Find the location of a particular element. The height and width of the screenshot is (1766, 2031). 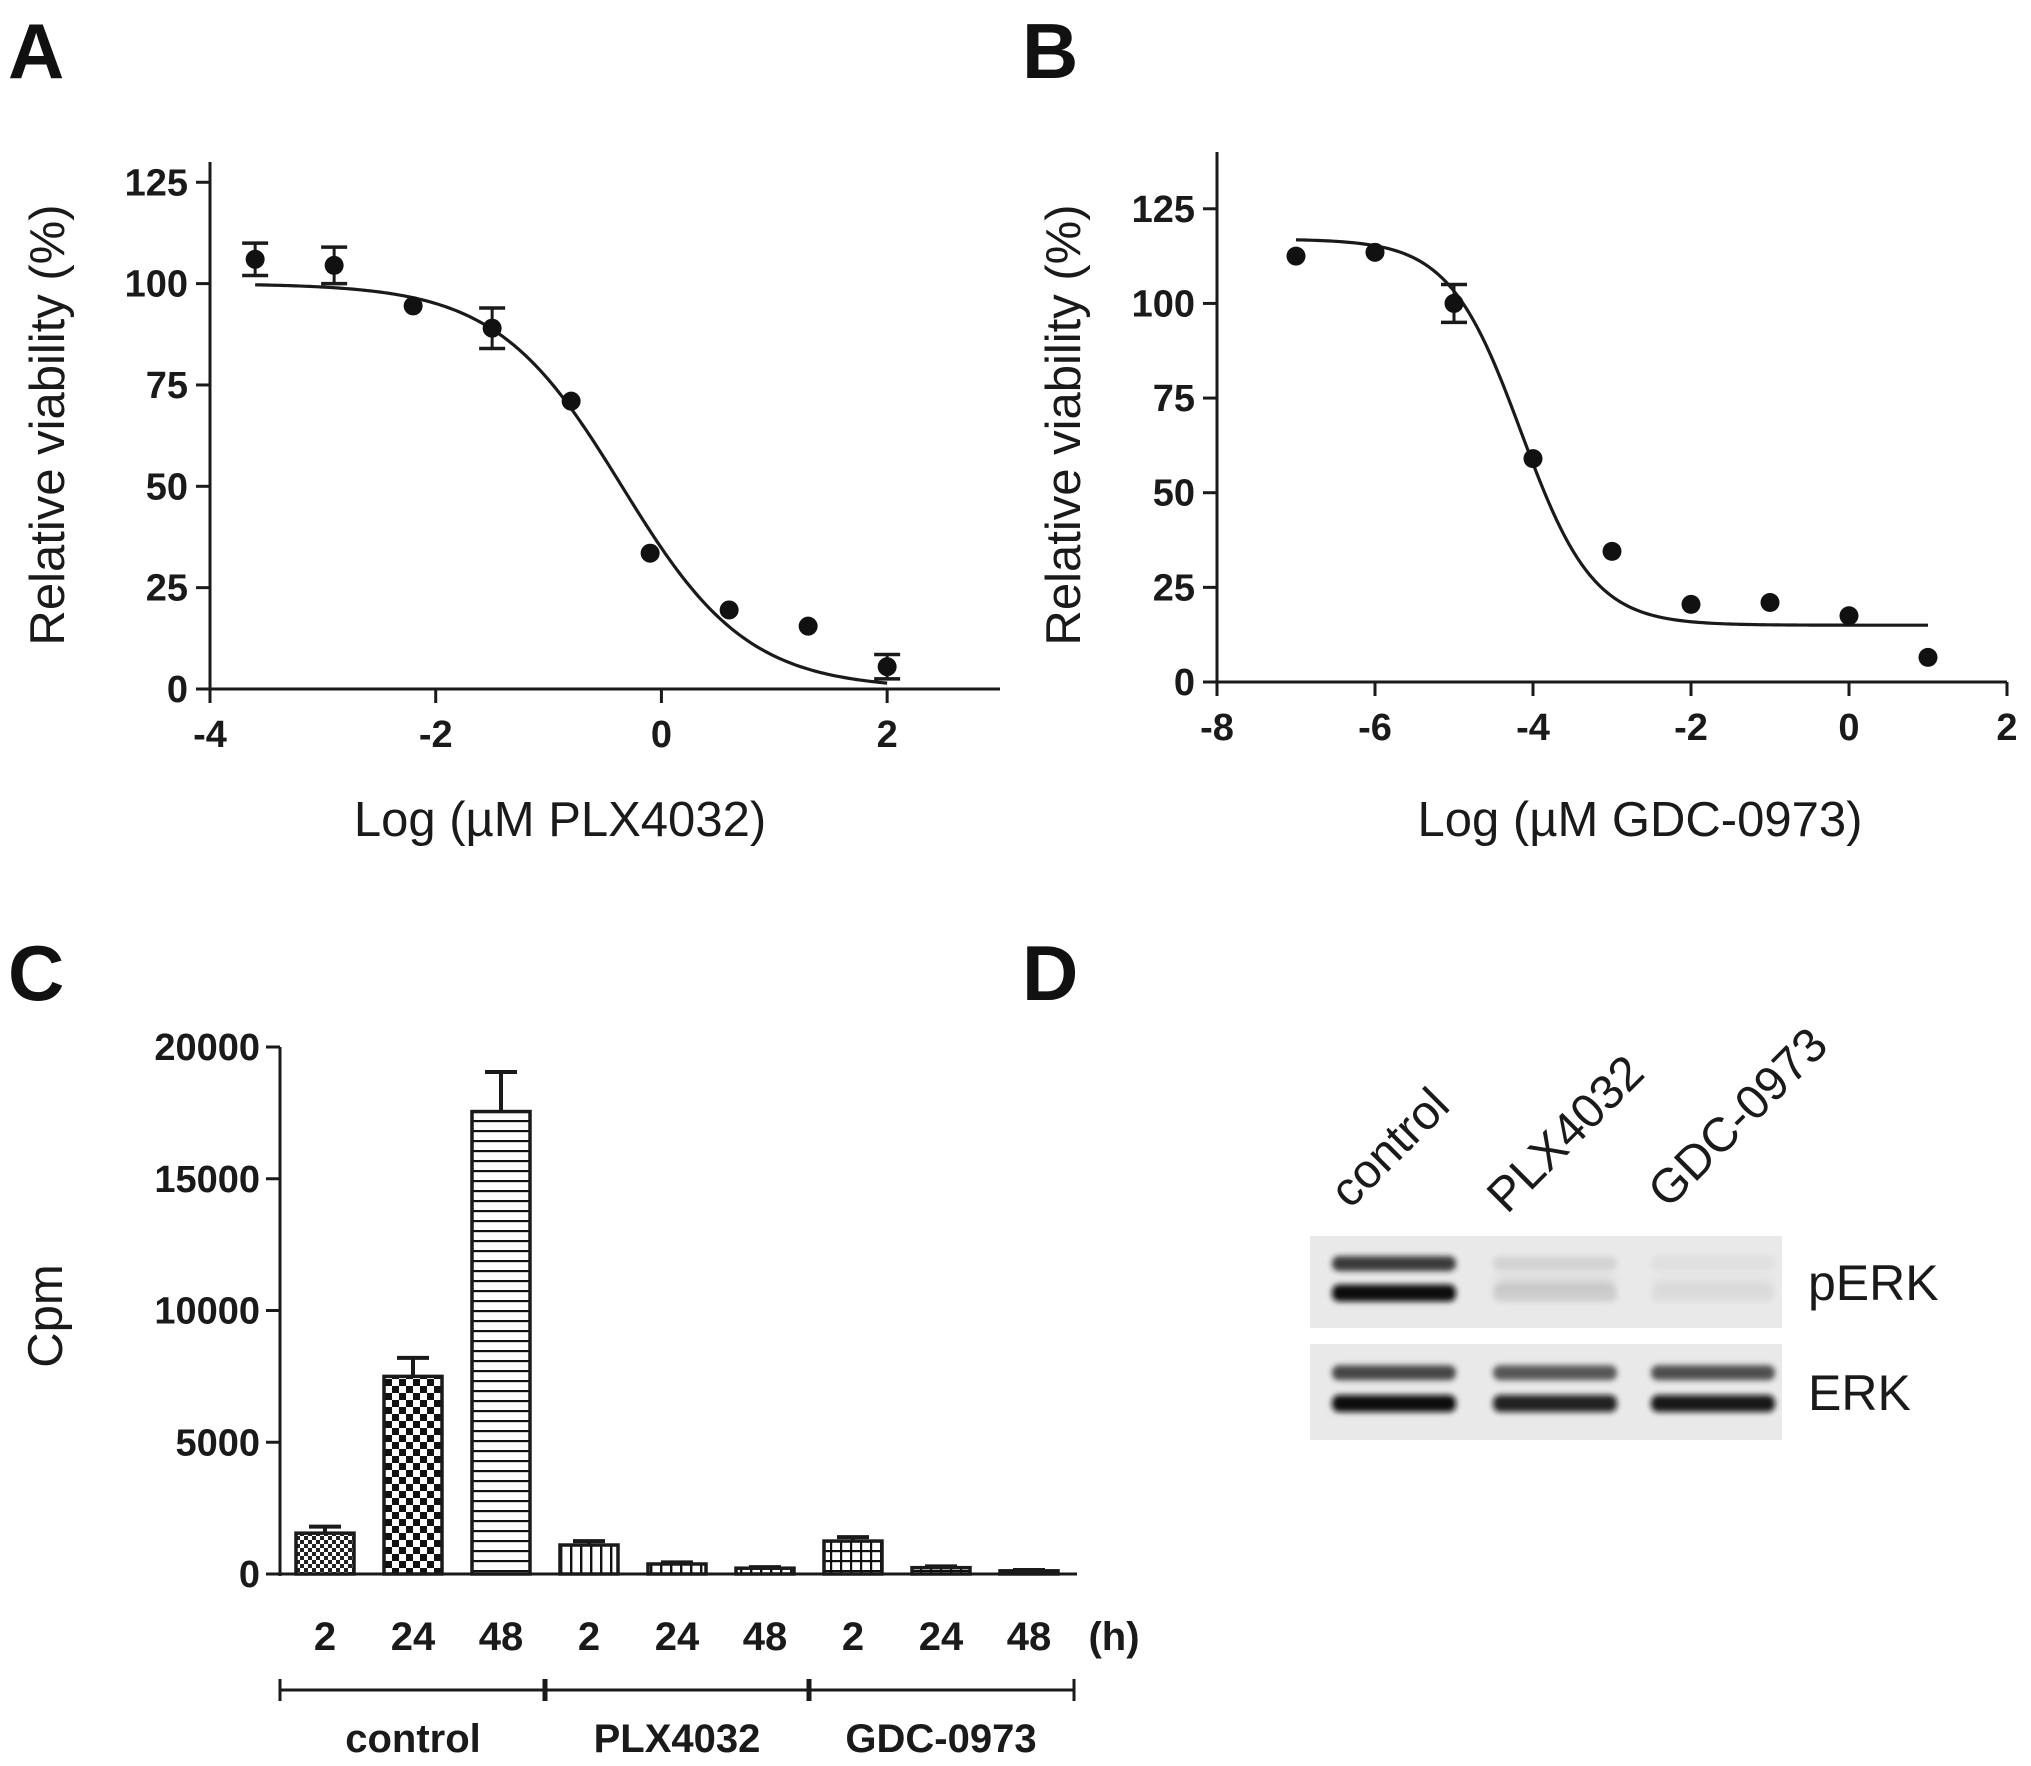

bars is located at coordinates (677, 1323).